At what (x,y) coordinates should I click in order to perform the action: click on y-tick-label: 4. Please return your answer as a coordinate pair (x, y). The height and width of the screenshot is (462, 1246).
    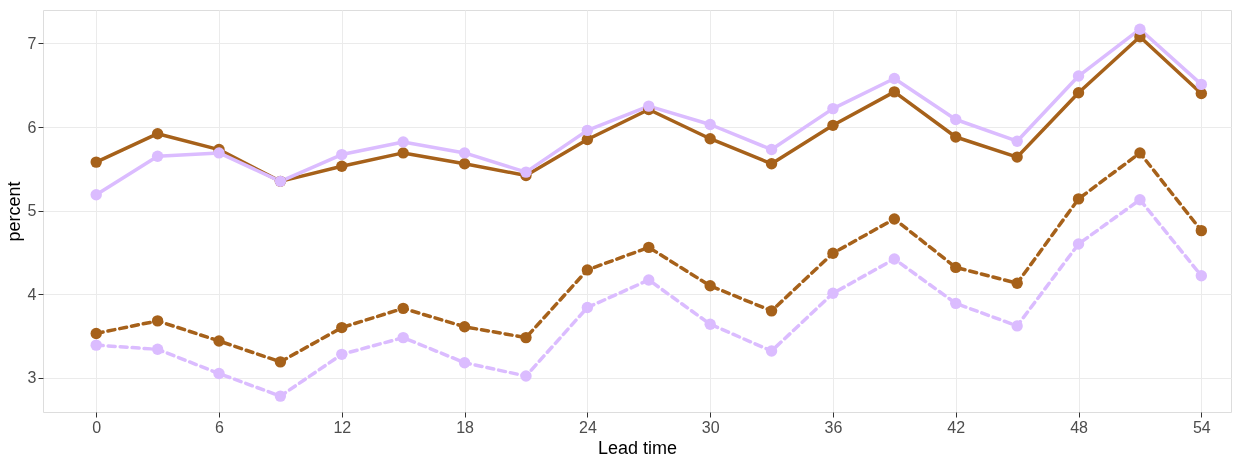
    Looking at the image, I should click on (32, 294).